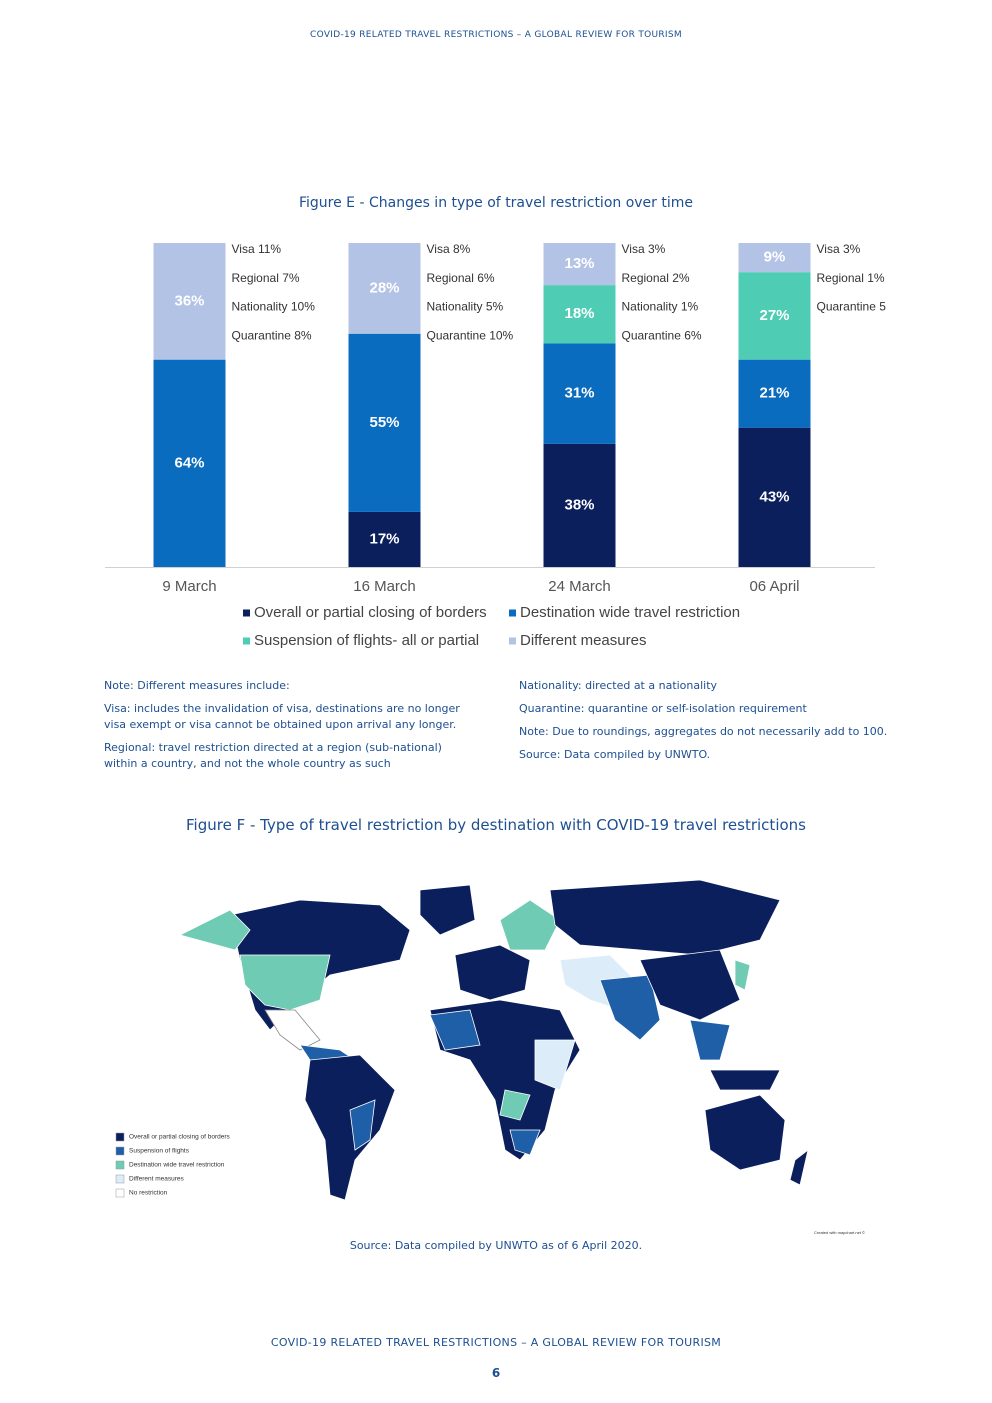 Image resolution: width=992 pixels, height=1403 pixels. What do you see at coordinates (257, 249) in the screenshot?
I see `annotation: Visa 11%` at bounding box center [257, 249].